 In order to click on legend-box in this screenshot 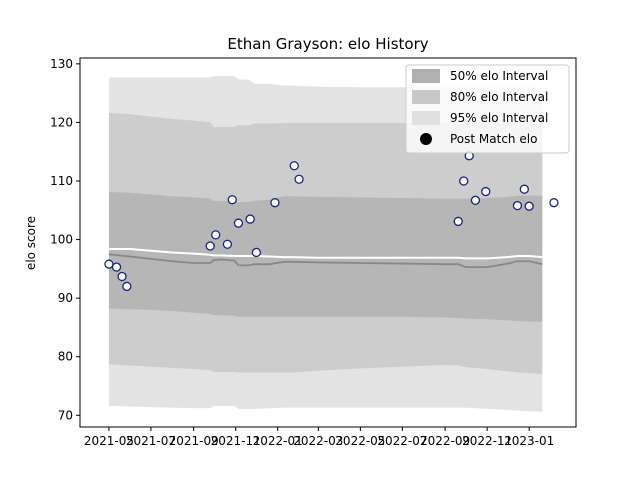, I will do `click(487, 109)`.